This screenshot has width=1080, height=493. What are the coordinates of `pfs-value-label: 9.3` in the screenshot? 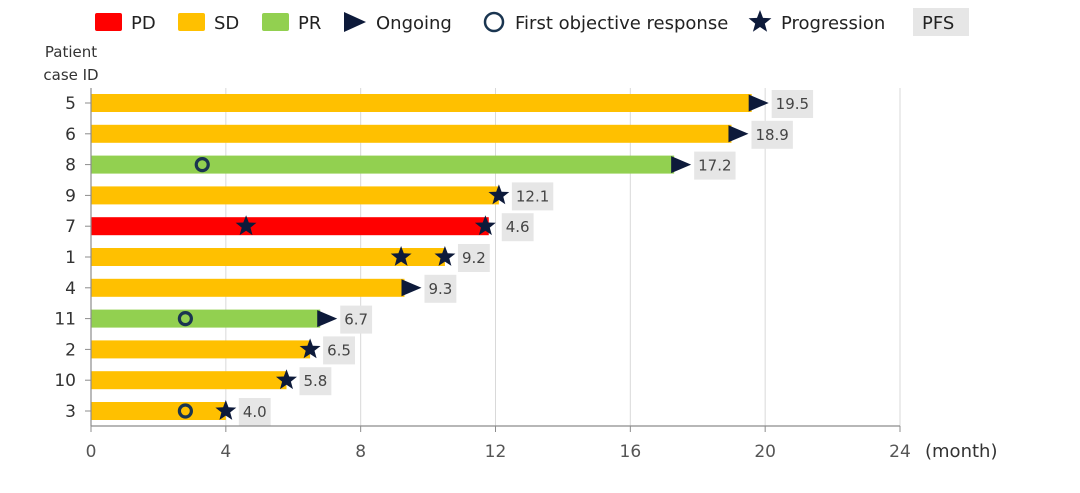 It's located at (440, 289).